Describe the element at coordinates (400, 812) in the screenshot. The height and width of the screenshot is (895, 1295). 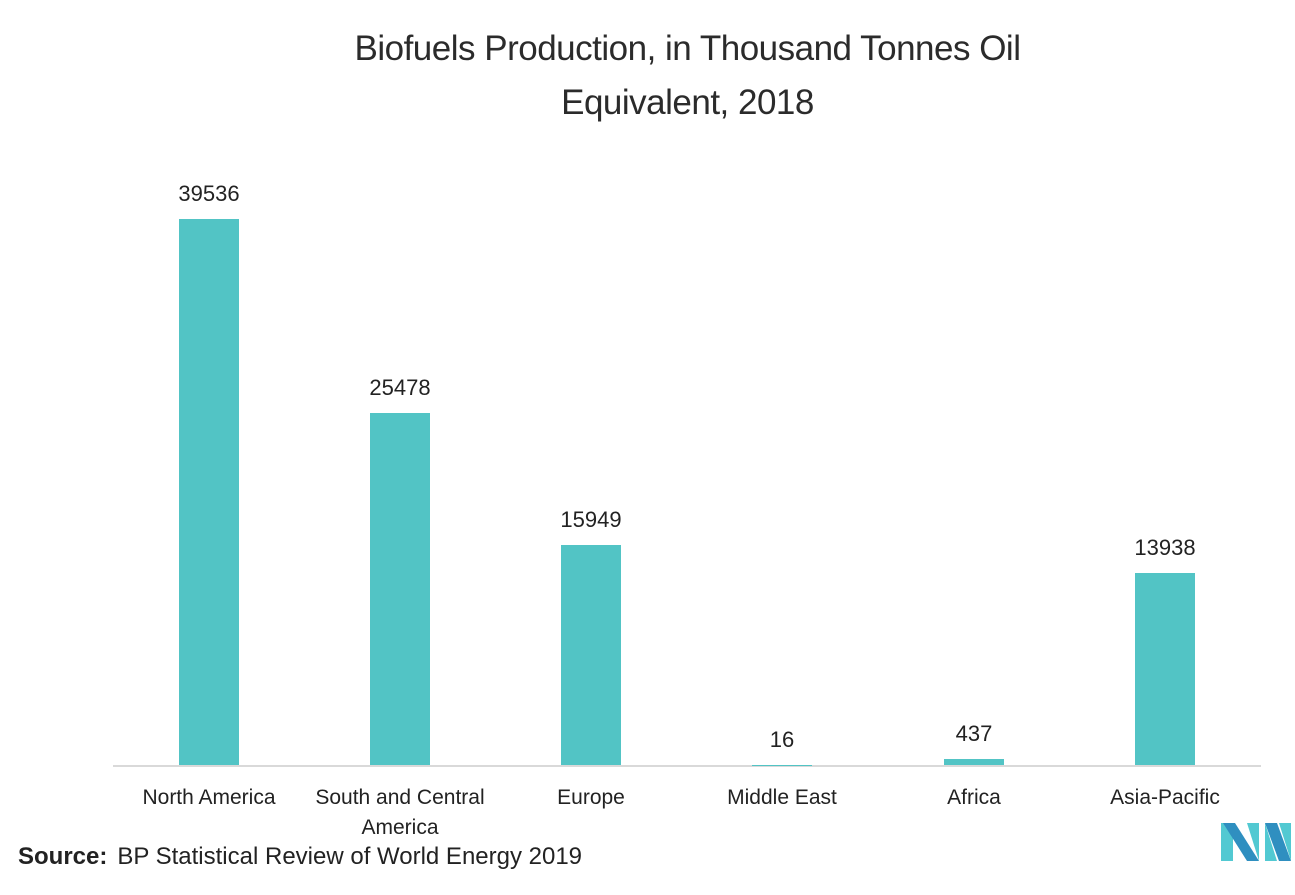
I see `x-axis-category-label: South and Central America` at that location.